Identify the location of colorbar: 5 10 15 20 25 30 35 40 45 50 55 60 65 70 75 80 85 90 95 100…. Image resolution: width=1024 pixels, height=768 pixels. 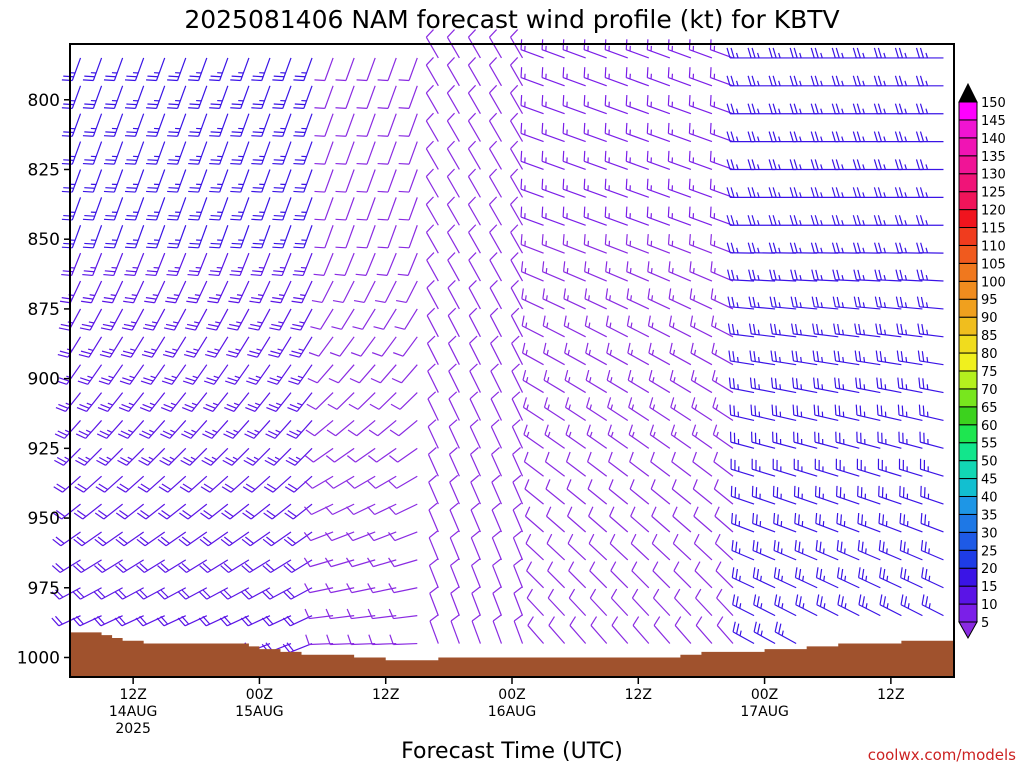
(982, 361).